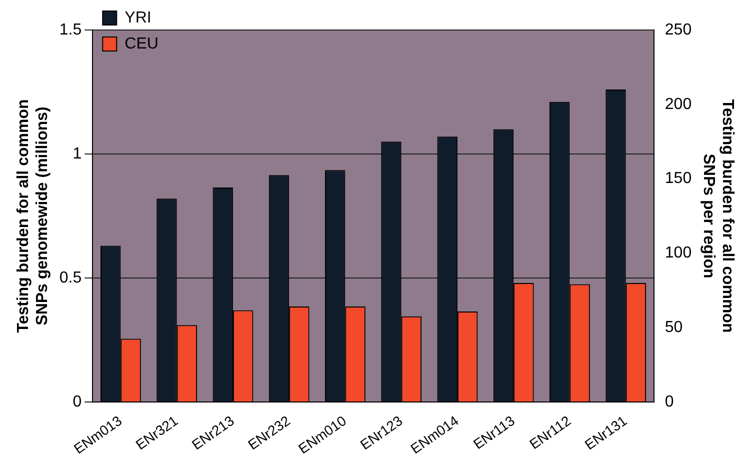 The height and width of the screenshot is (466, 751). What do you see at coordinates (718, 216) in the screenshot?
I see `y2-axis-title: Testing burden for all common SNPs per region` at bounding box center [718, 216].